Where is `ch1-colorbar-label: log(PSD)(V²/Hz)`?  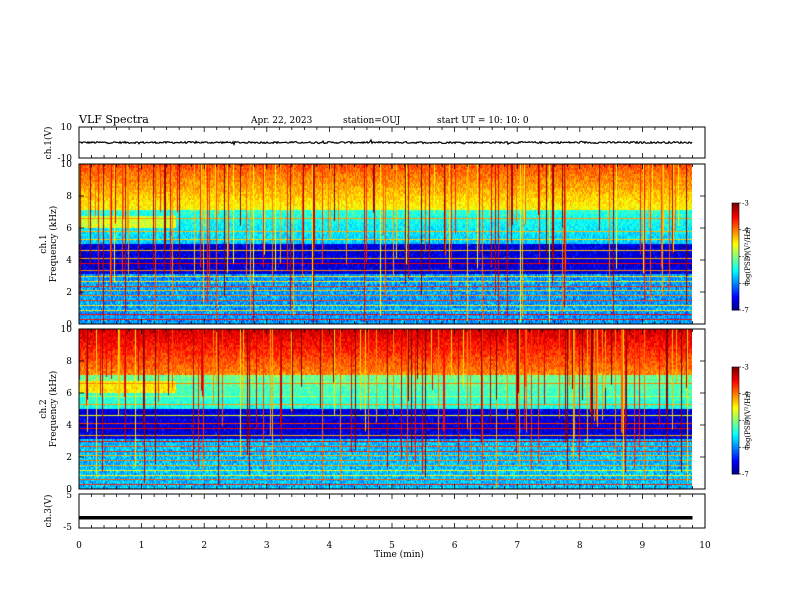
ch1-colorbar-label: log(PSD)(V²/Hz) is located at coordinates (748, 255).